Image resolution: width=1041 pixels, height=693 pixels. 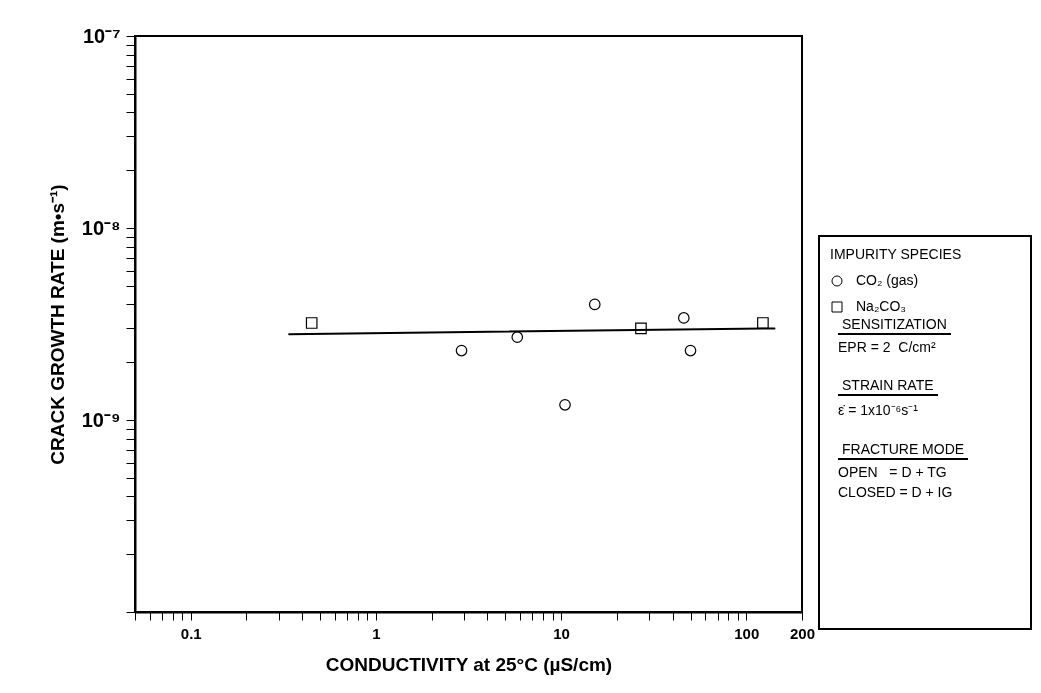 I want to click on text: OPEN = D + TG, so click(x=893, y=472).